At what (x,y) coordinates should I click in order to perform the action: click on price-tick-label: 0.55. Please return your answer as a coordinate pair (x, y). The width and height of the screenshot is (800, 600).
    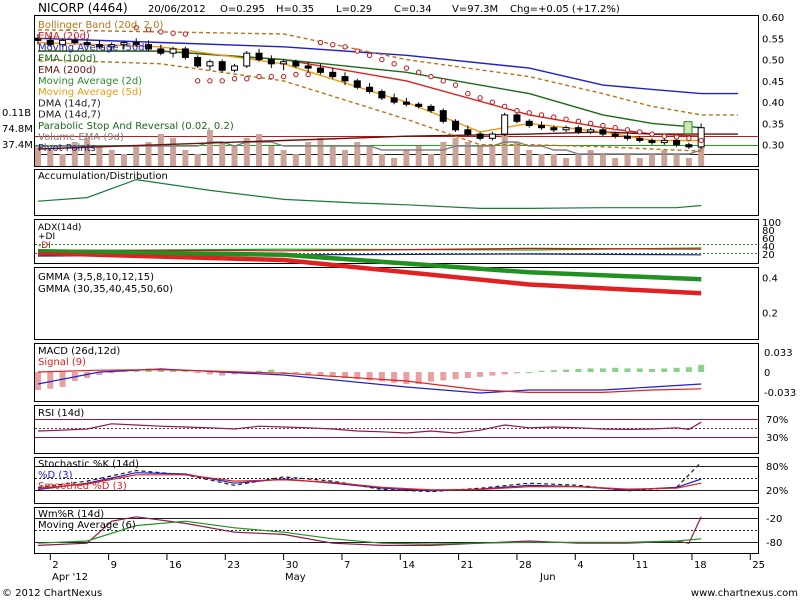
    Looking at the image, I should click on (773, 39).